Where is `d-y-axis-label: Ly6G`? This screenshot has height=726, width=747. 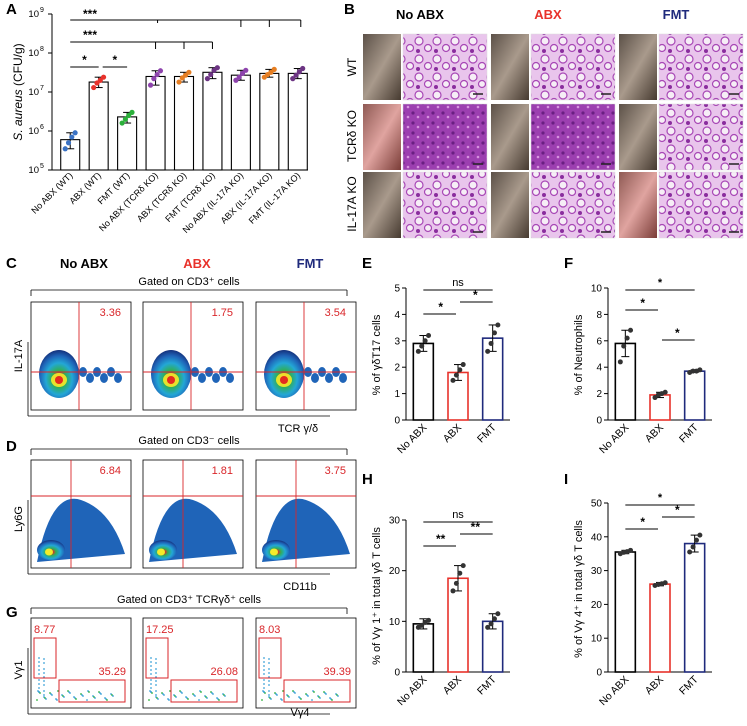
d-y-axis-label: Ly6G is located at coordinates (19, 519).